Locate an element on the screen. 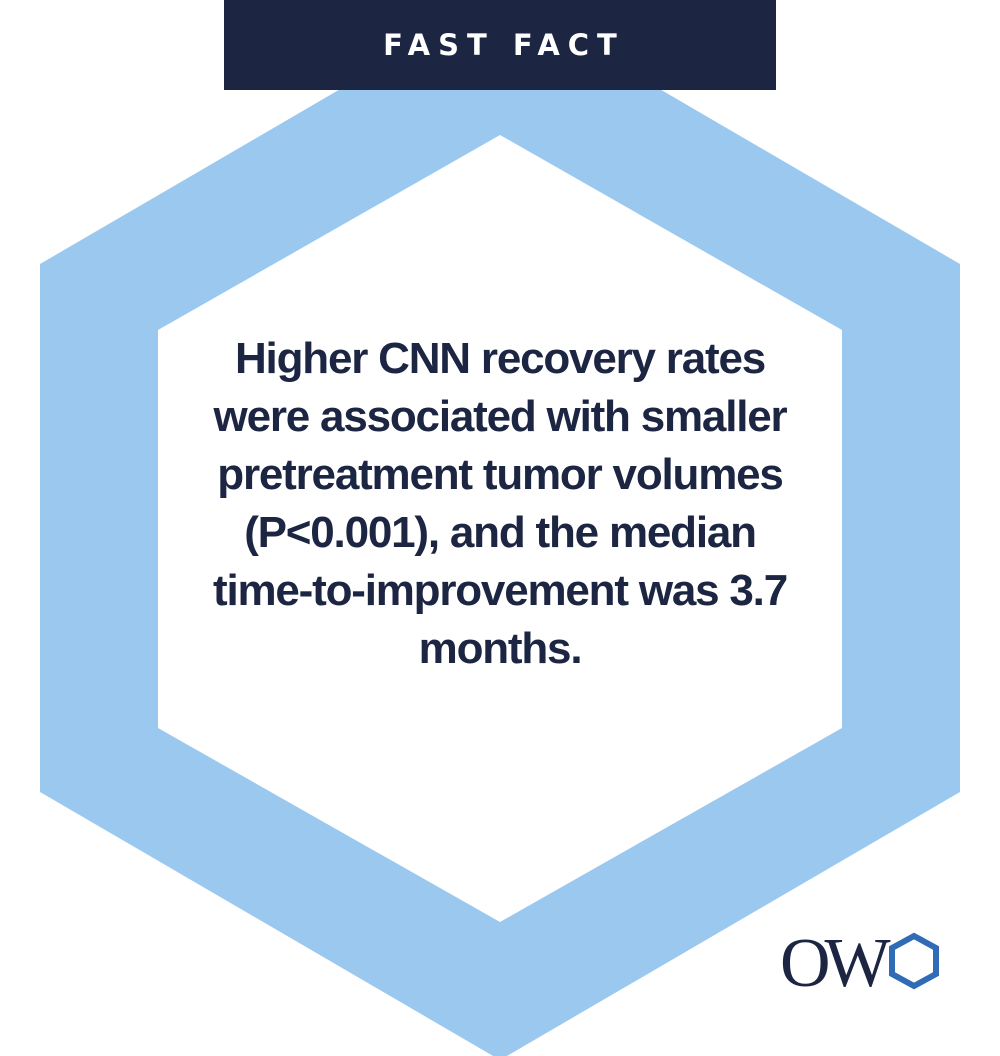 Image resolution: width=1000 pixels, height=1056 pixels. fast-fact-banner: FAST FACT is located at coordinates (500, 45).